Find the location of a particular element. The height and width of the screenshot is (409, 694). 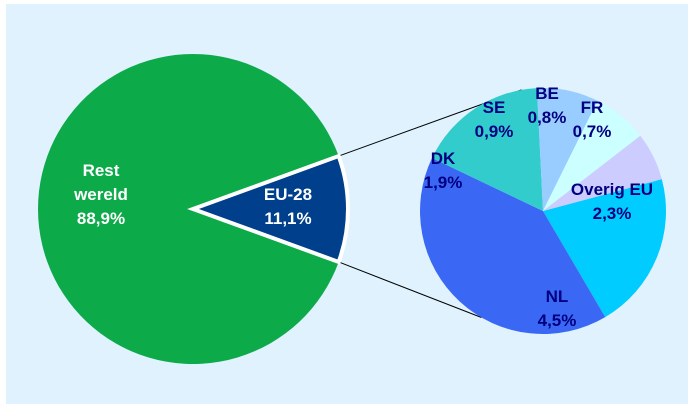

pie-slice-fr is located at coordinates (602, 173).